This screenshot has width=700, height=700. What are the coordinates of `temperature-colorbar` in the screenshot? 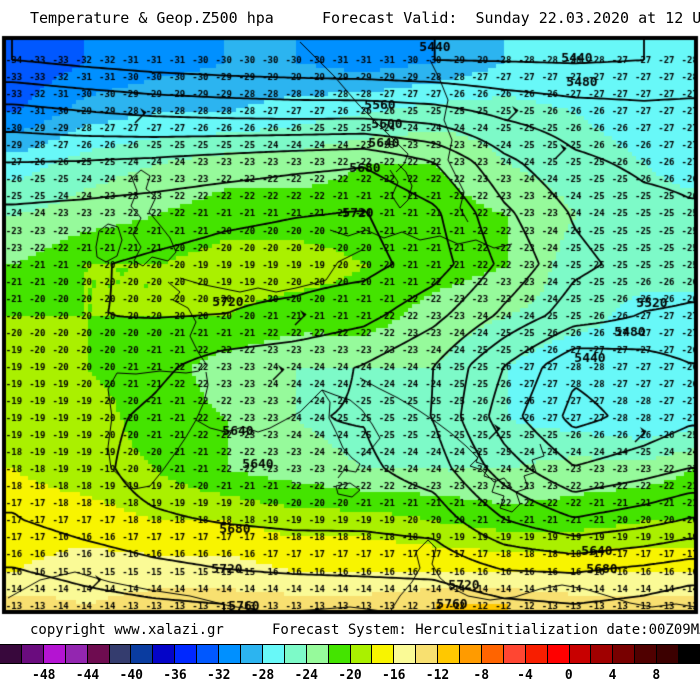 It's located at (350, 654).